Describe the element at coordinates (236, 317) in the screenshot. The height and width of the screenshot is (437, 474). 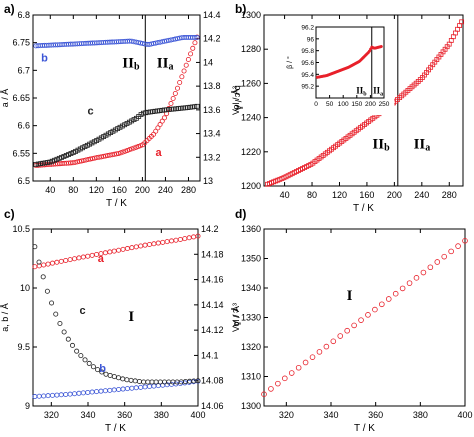
I see `panel-d-y-axis-title: Vol / Å³` at that location.